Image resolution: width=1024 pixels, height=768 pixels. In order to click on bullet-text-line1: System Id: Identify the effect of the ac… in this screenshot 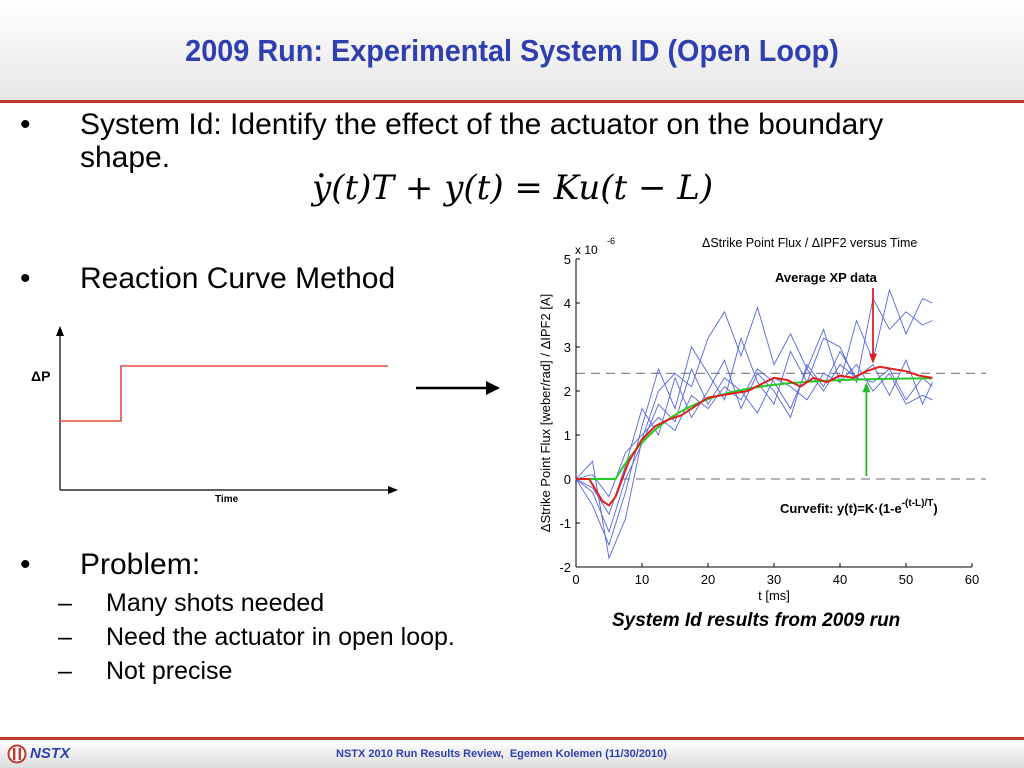, I will do `click(482, 124)`.